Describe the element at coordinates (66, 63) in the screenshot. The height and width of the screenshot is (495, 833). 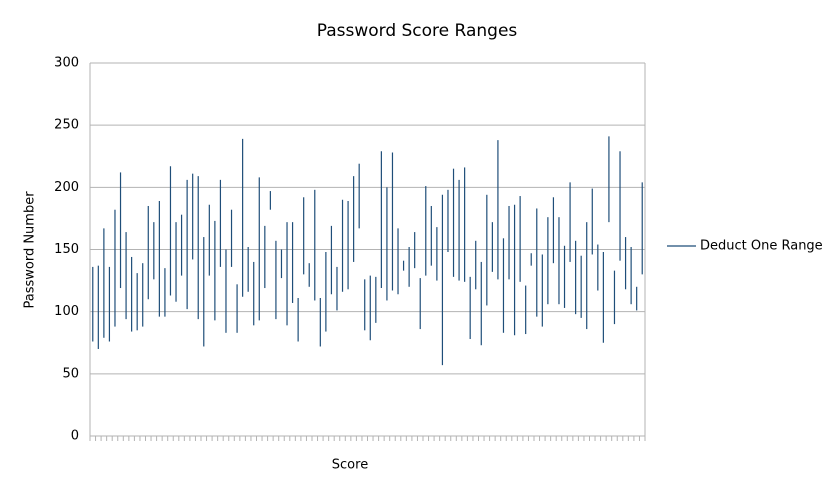
I see `y-tick-label: 300` at that location.